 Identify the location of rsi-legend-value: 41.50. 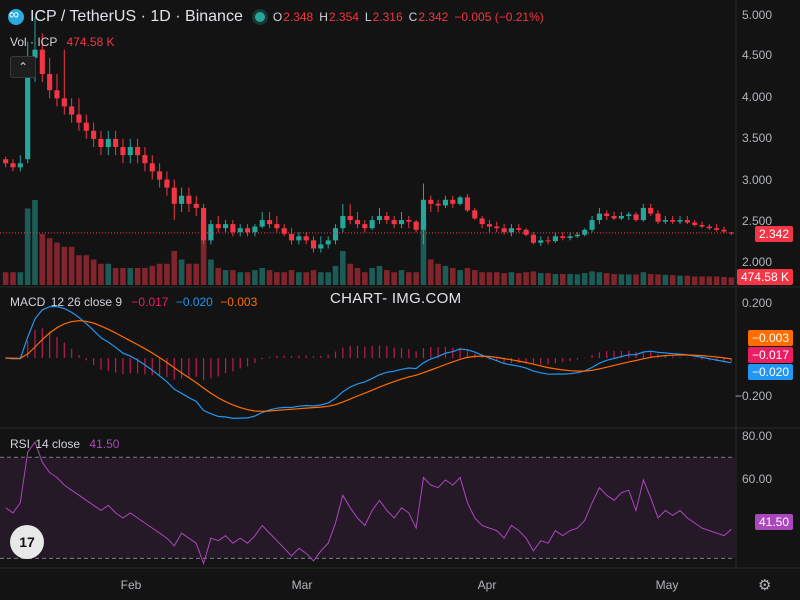
(104, 444).